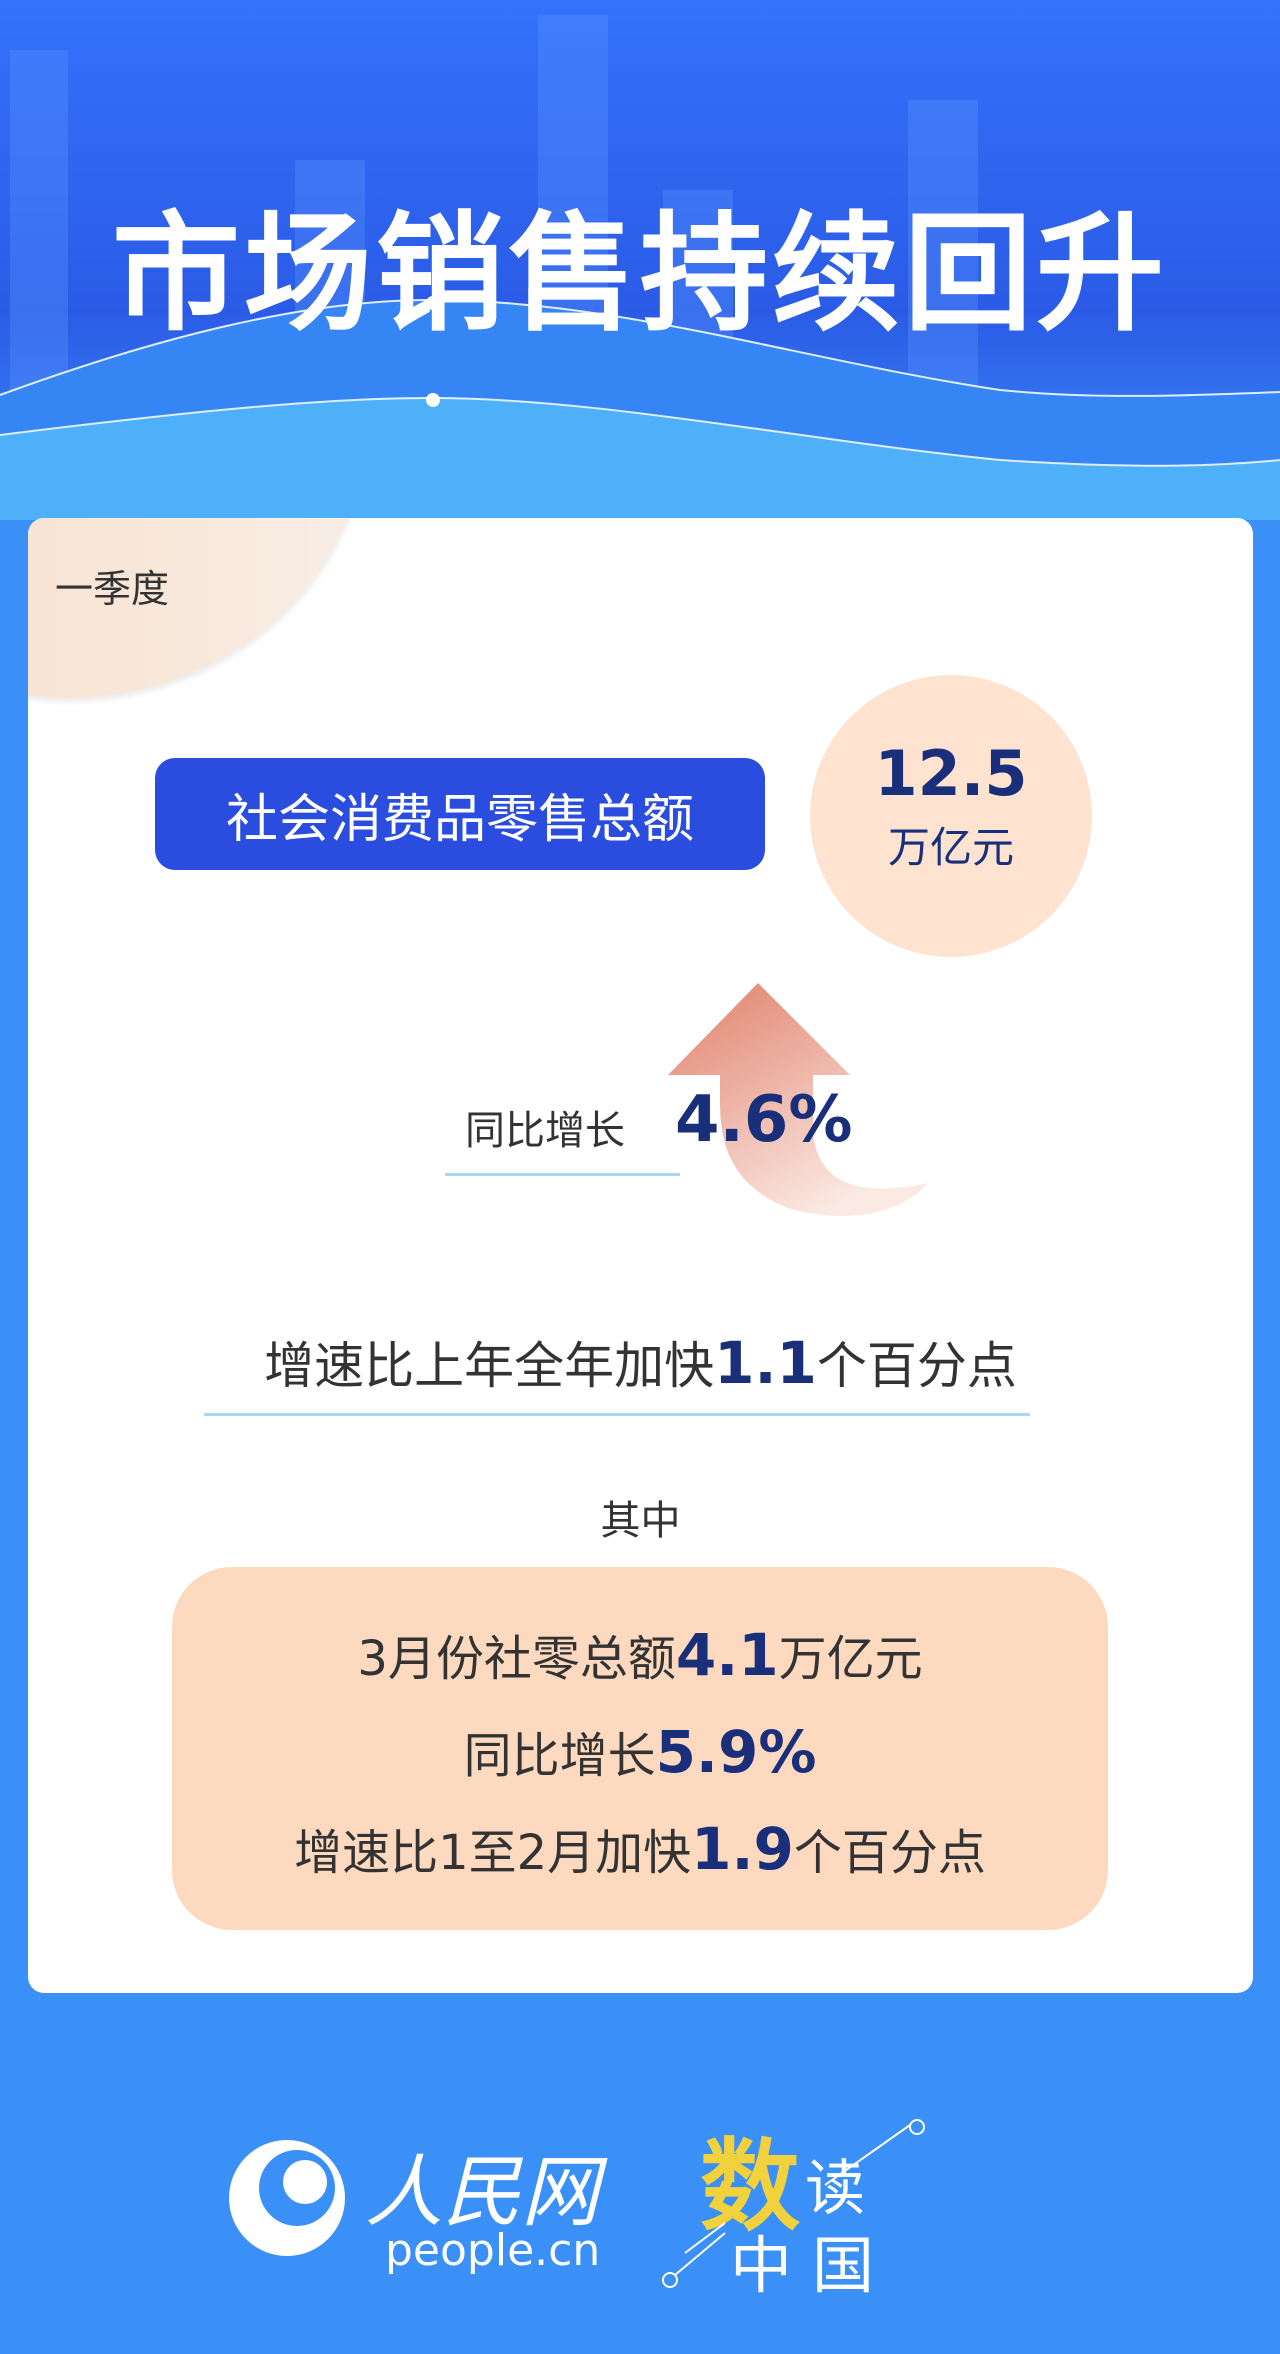  What do you see at coordinates (742, 1849) in the screenshot?
I see `line-value: 1.9` at bounding box center [742, 1849].